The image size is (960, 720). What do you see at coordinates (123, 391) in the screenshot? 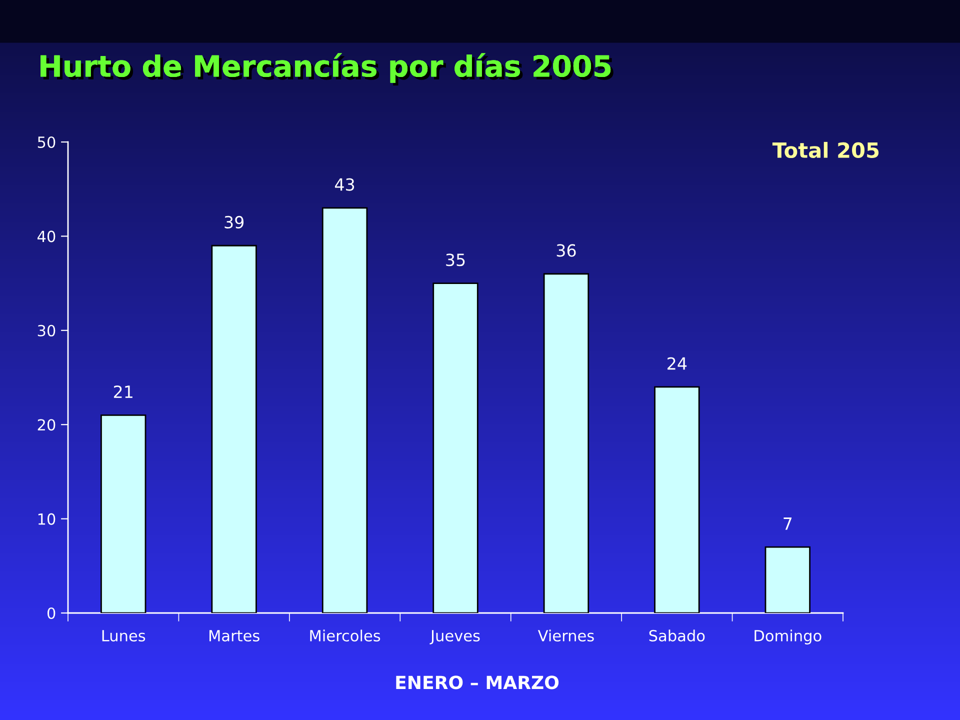
I see `data-label: 21` at bounding box center [123, 391].